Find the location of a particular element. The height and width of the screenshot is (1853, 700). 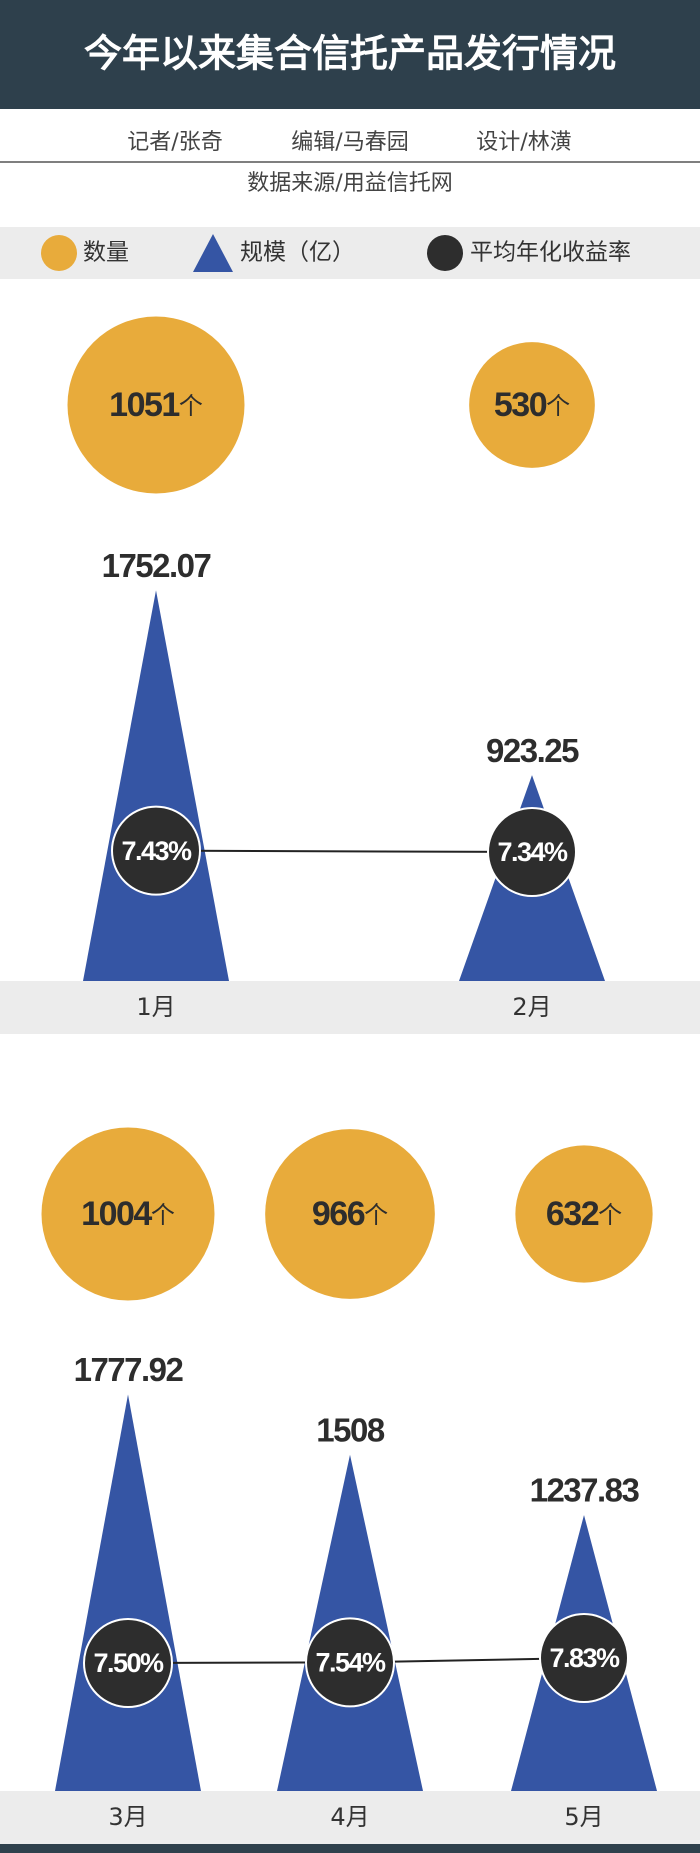

yield-label: 7.34% is located at coordinates (532, 852).